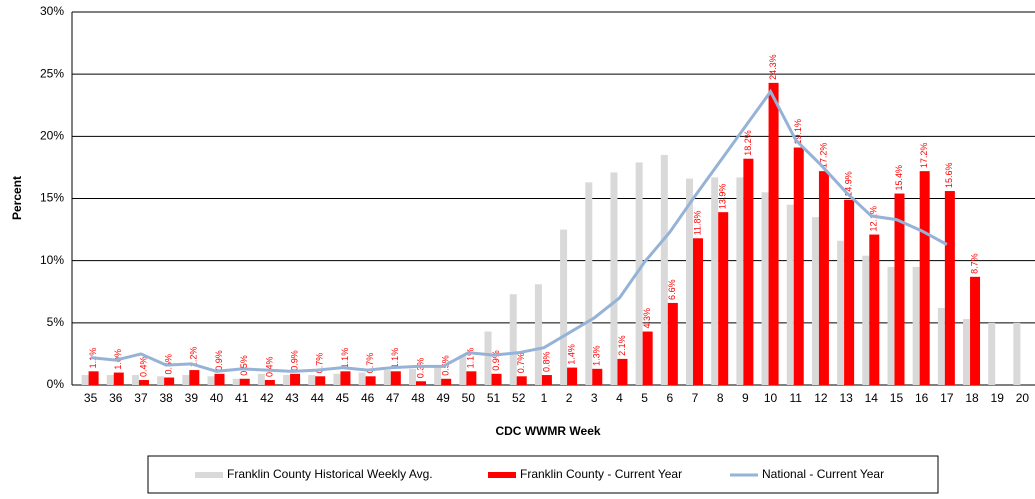 The height and width of the screenshot is (499, 1035). I want to click on x-tick-label: 16, so click(922, 398).